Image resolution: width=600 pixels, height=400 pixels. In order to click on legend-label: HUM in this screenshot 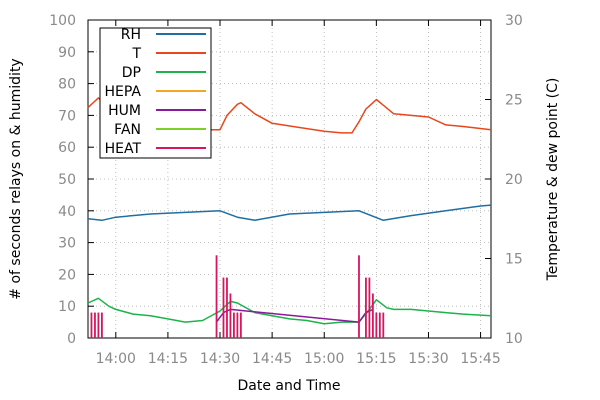, I will do `click(124, 111)`.